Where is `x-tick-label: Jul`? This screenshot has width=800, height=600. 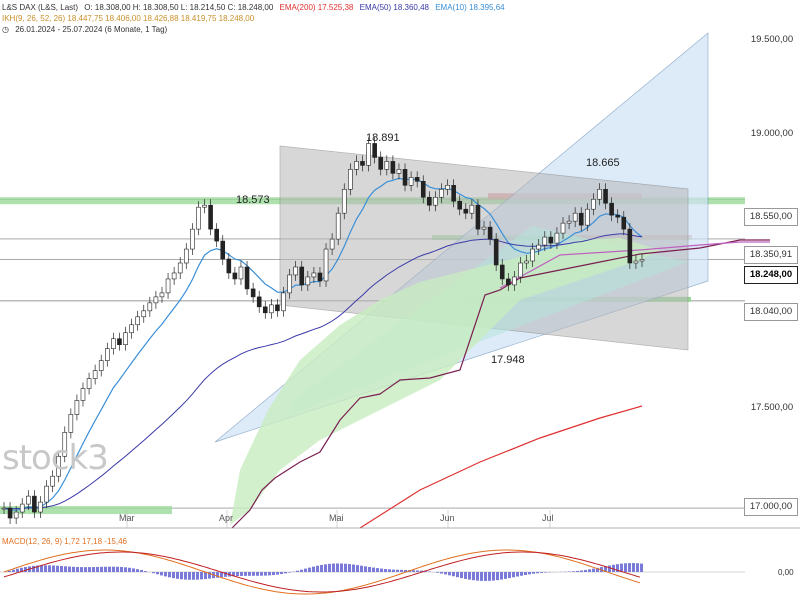 x-tick-label: Jul is located at coordinates (548, 518).